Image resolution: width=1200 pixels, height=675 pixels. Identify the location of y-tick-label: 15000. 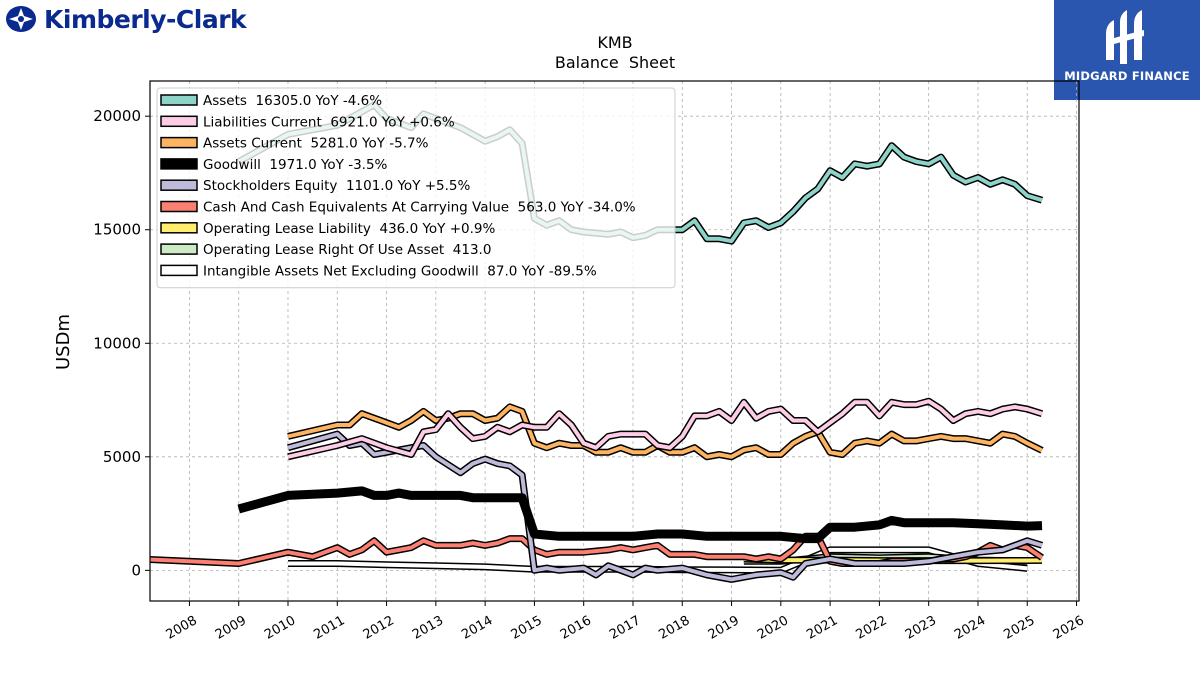
(117, 230).